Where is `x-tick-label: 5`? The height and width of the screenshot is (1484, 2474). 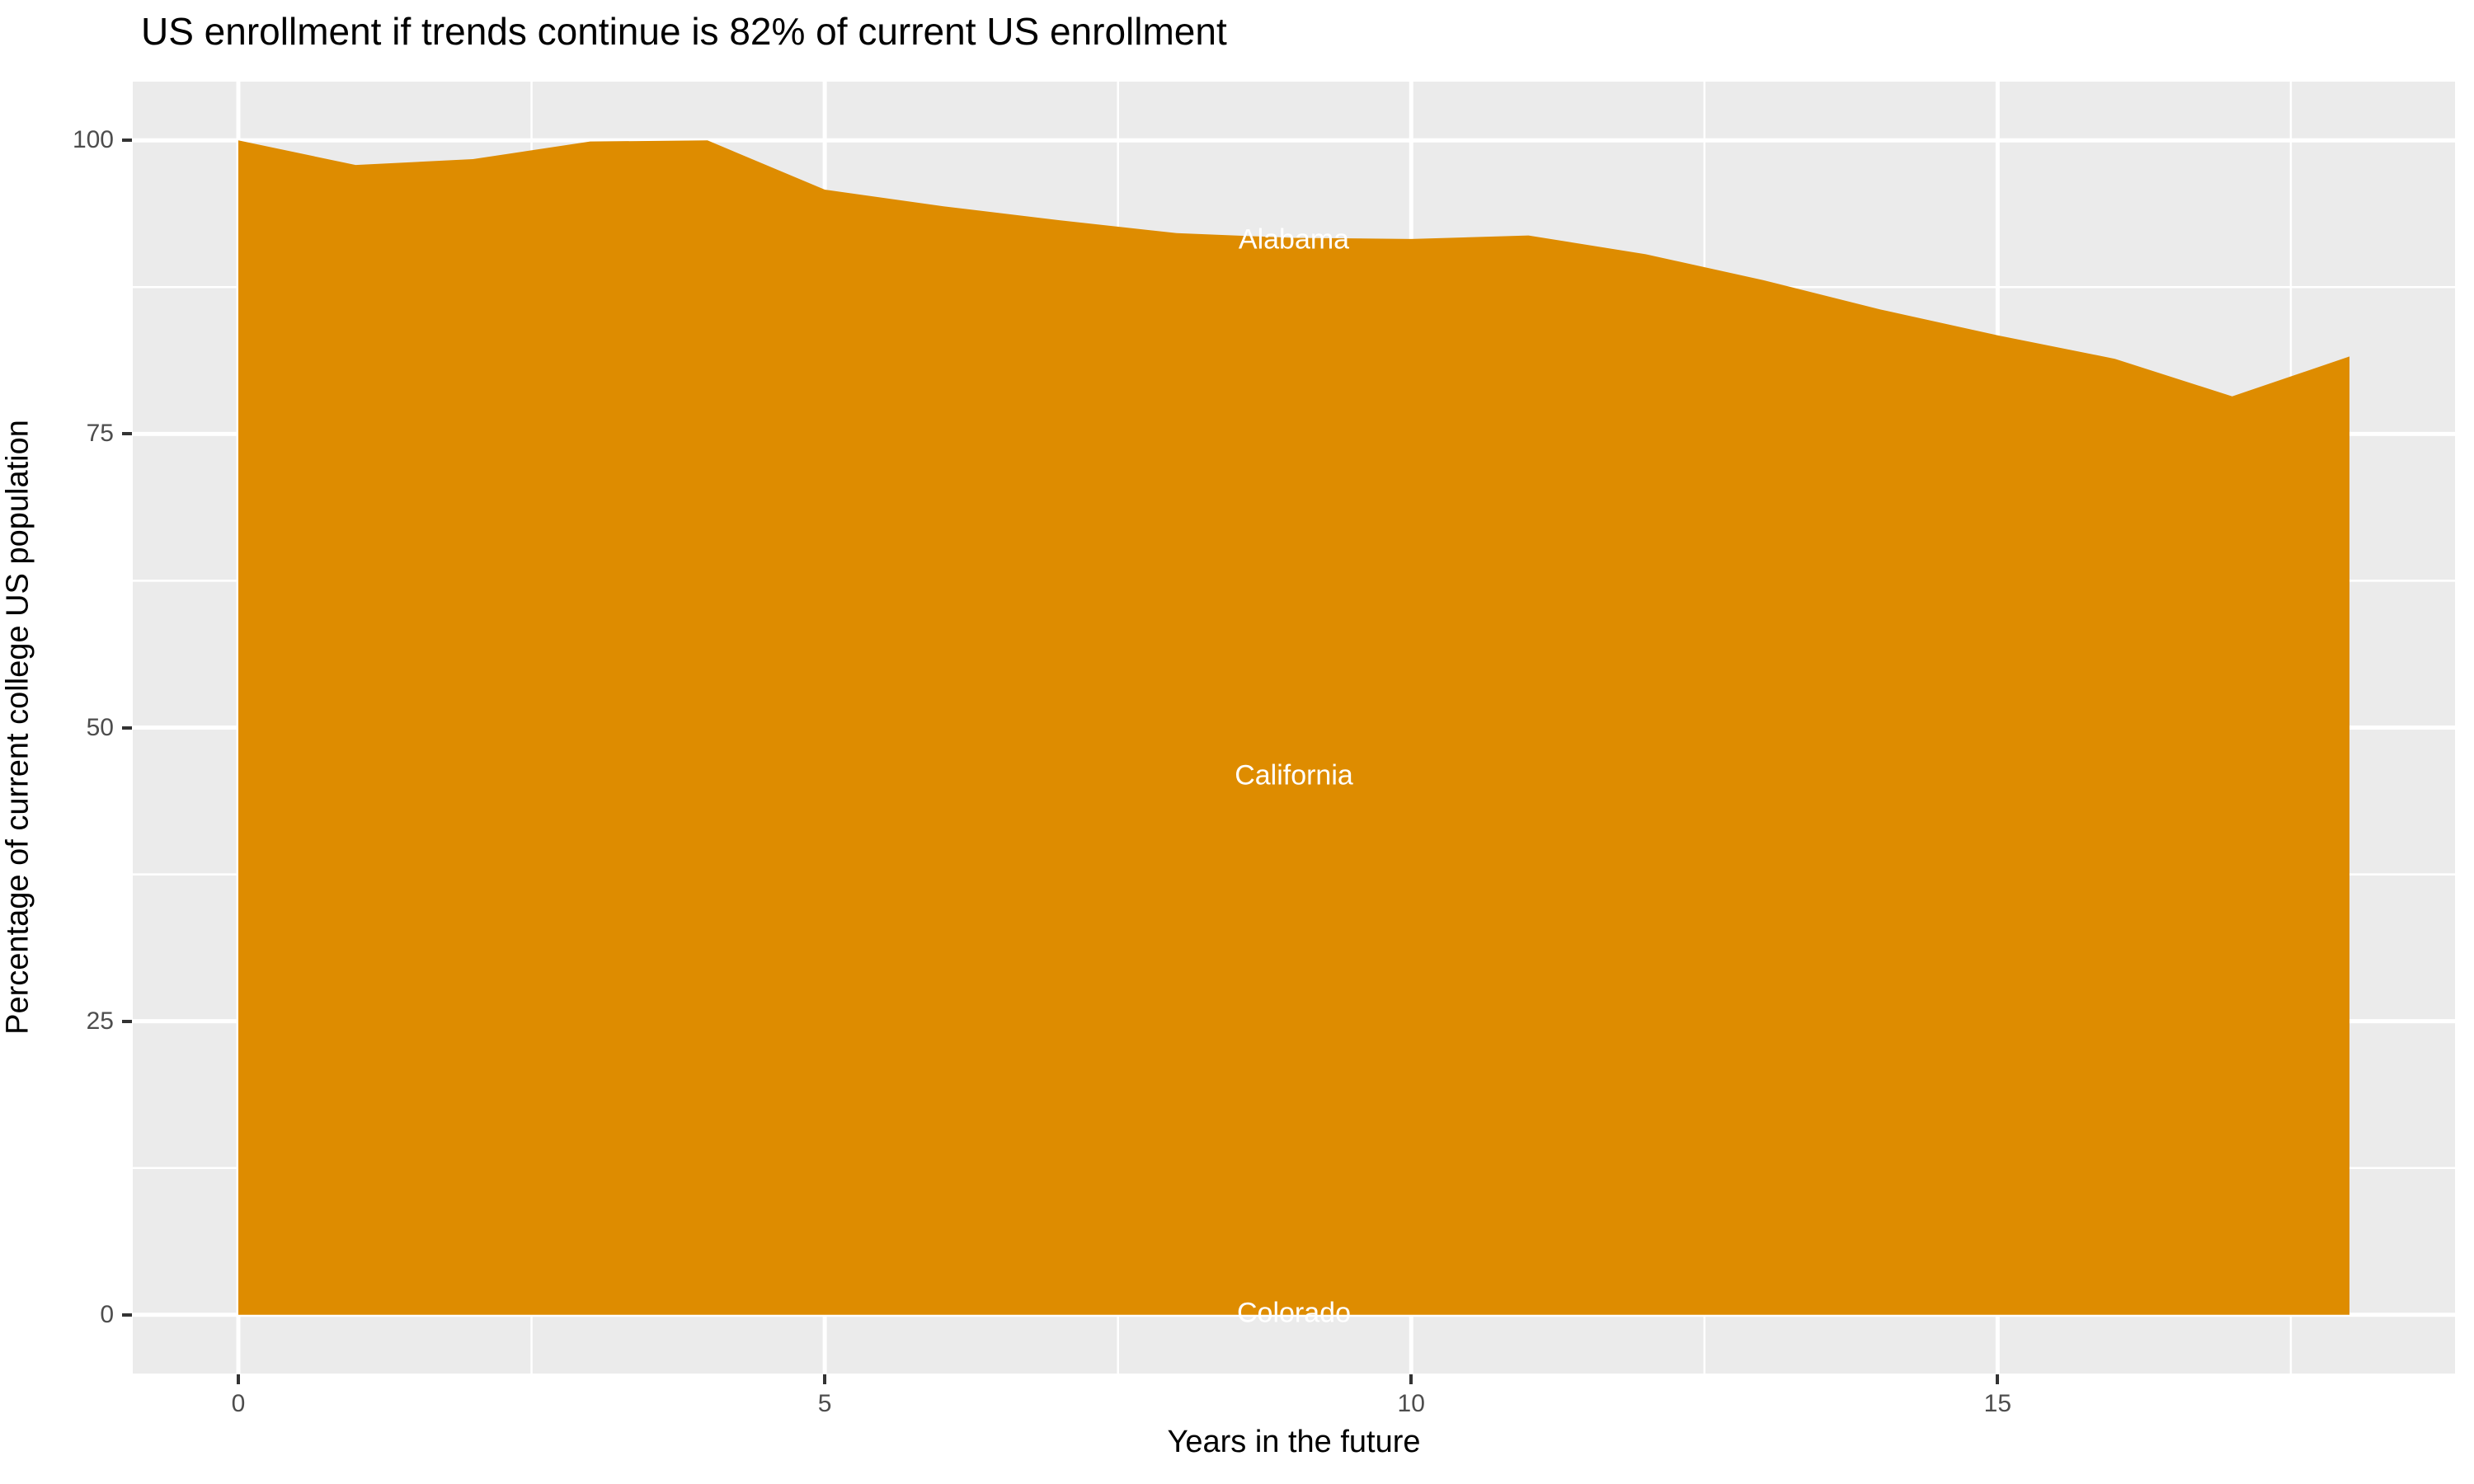
x-tick-label: 5 is located at coordinates (824, 1403).